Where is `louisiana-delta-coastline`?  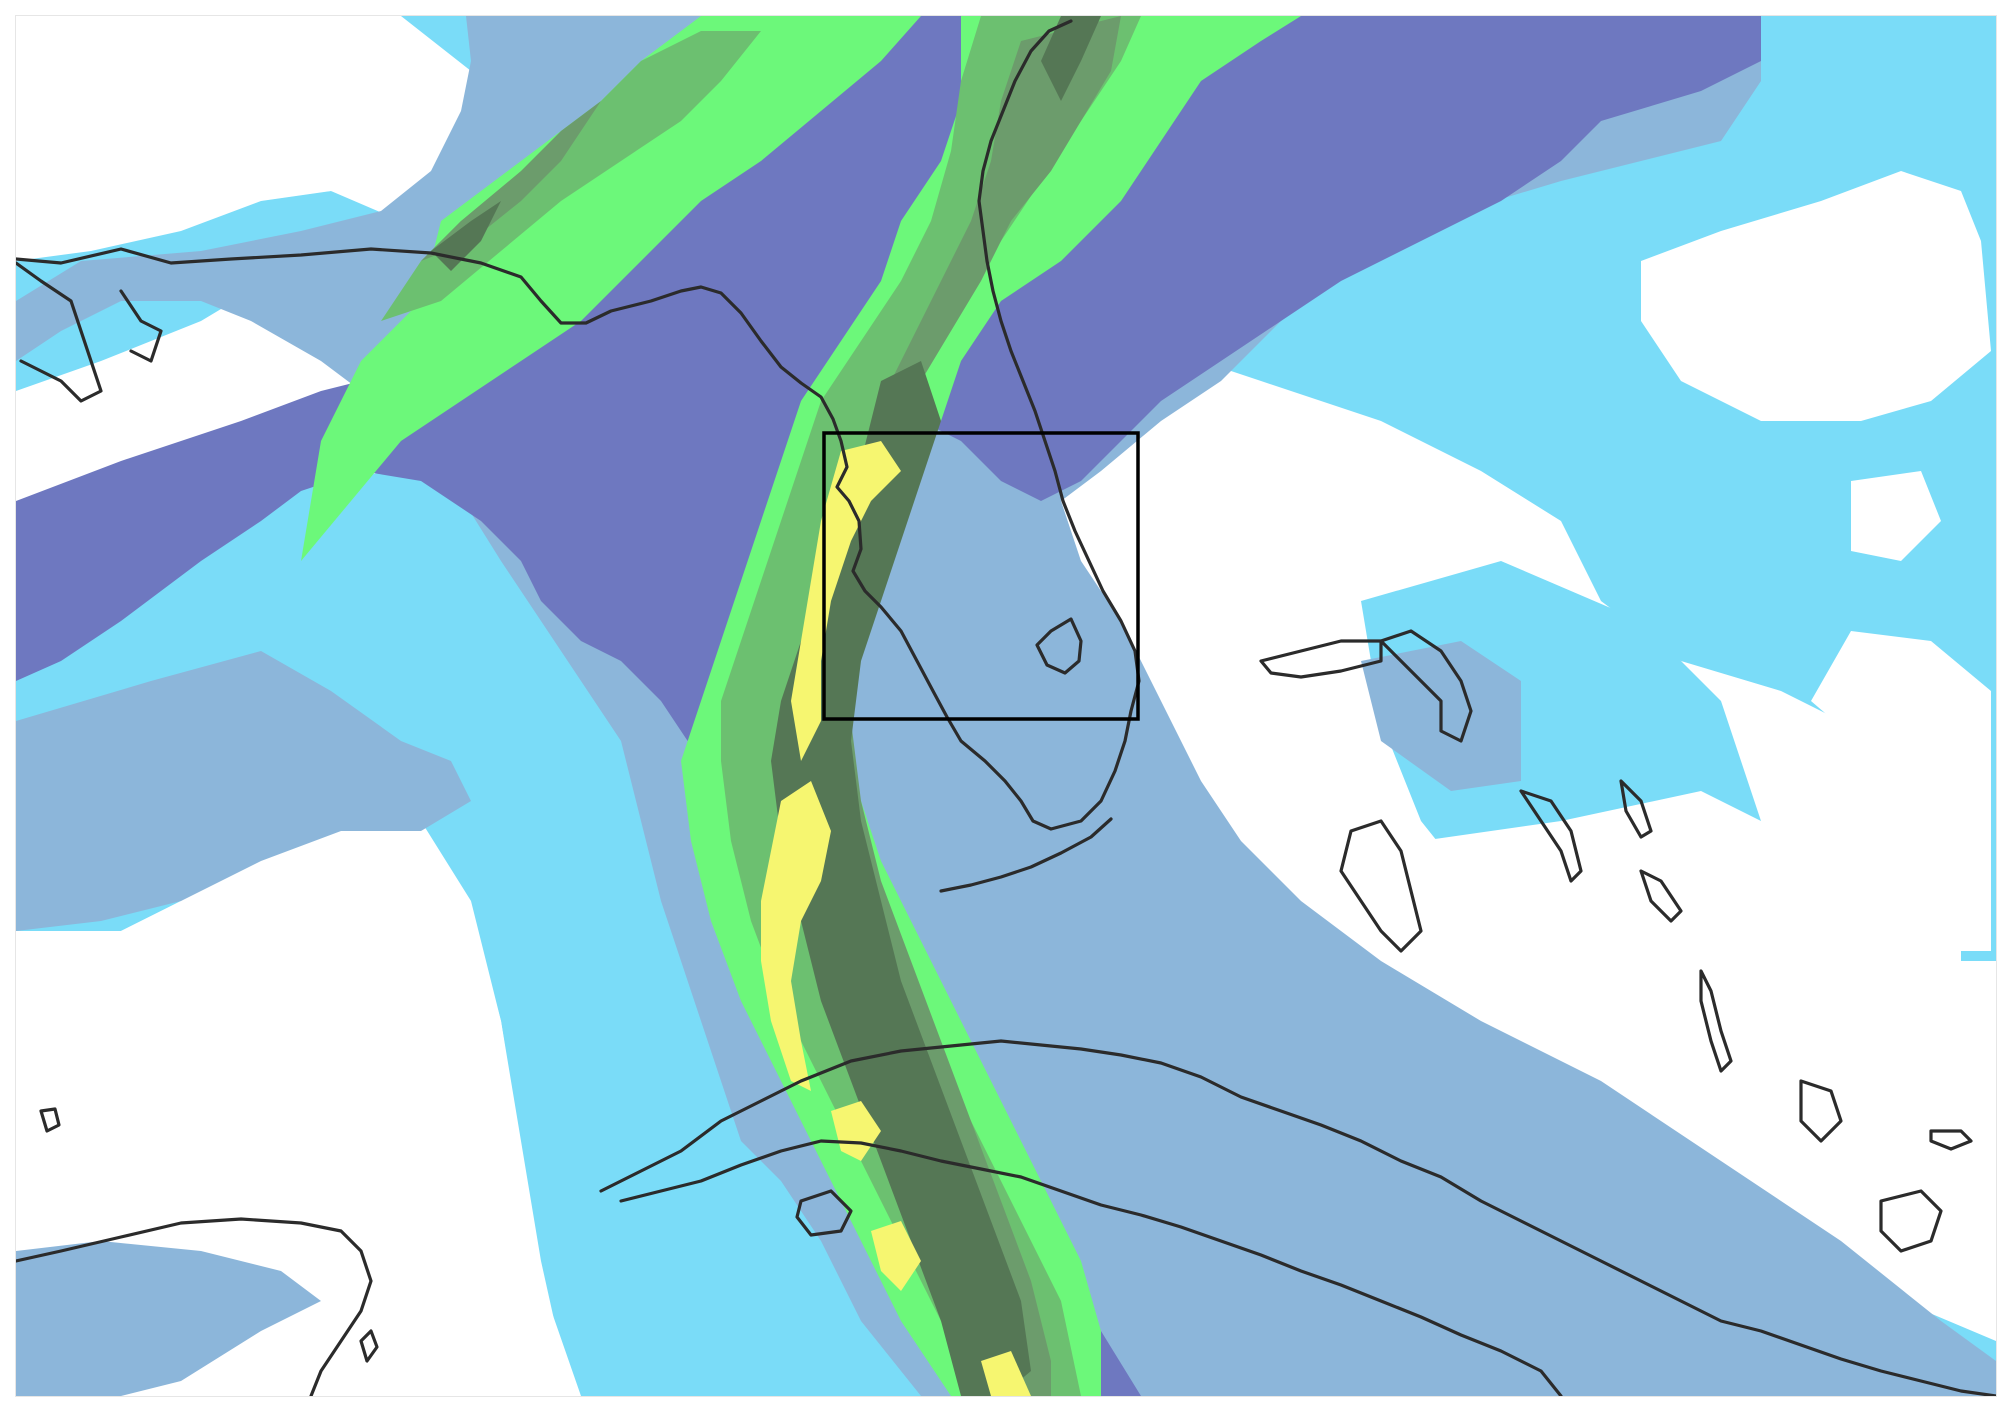 louisiana-delta-coastline is located at coordinates (141, 326).